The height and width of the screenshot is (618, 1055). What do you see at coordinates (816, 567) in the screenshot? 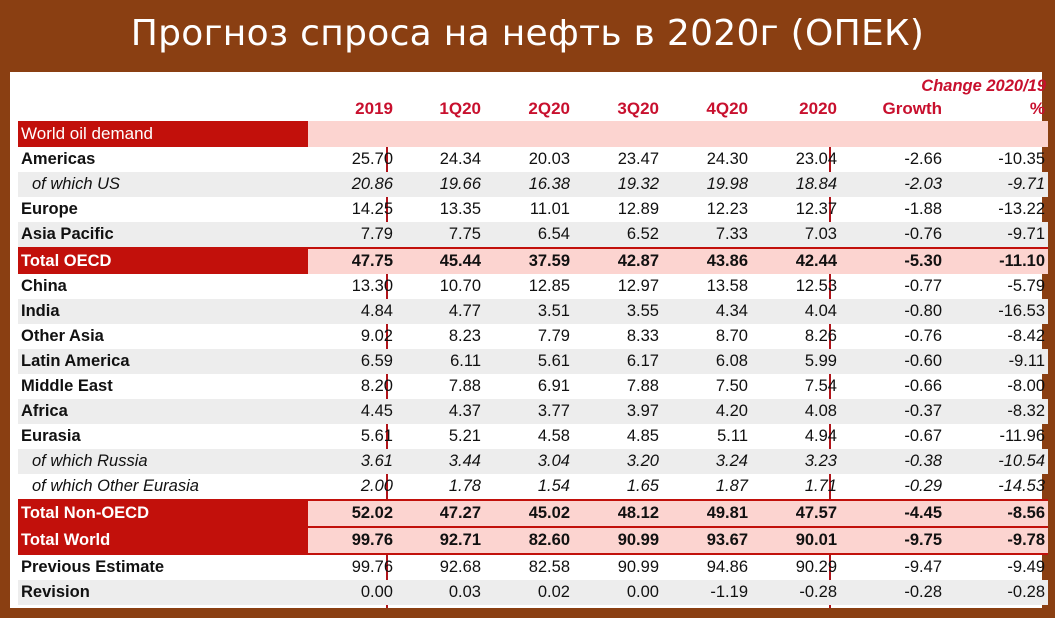
I see `table-cell: 90.29` at bounding box center [816, 567].